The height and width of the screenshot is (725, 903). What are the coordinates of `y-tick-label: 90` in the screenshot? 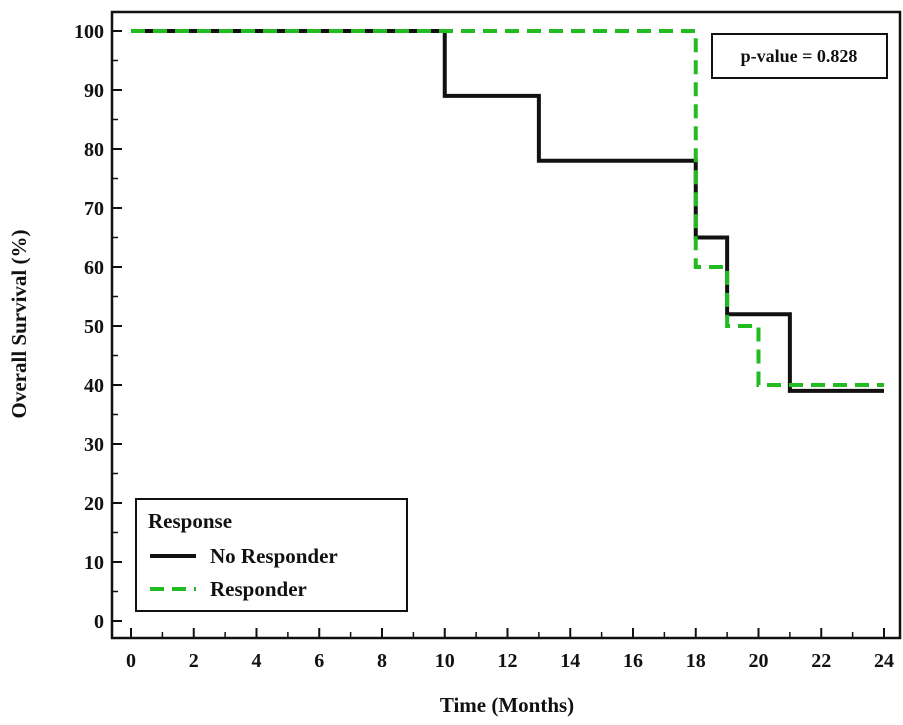 It's located at (94, 91).